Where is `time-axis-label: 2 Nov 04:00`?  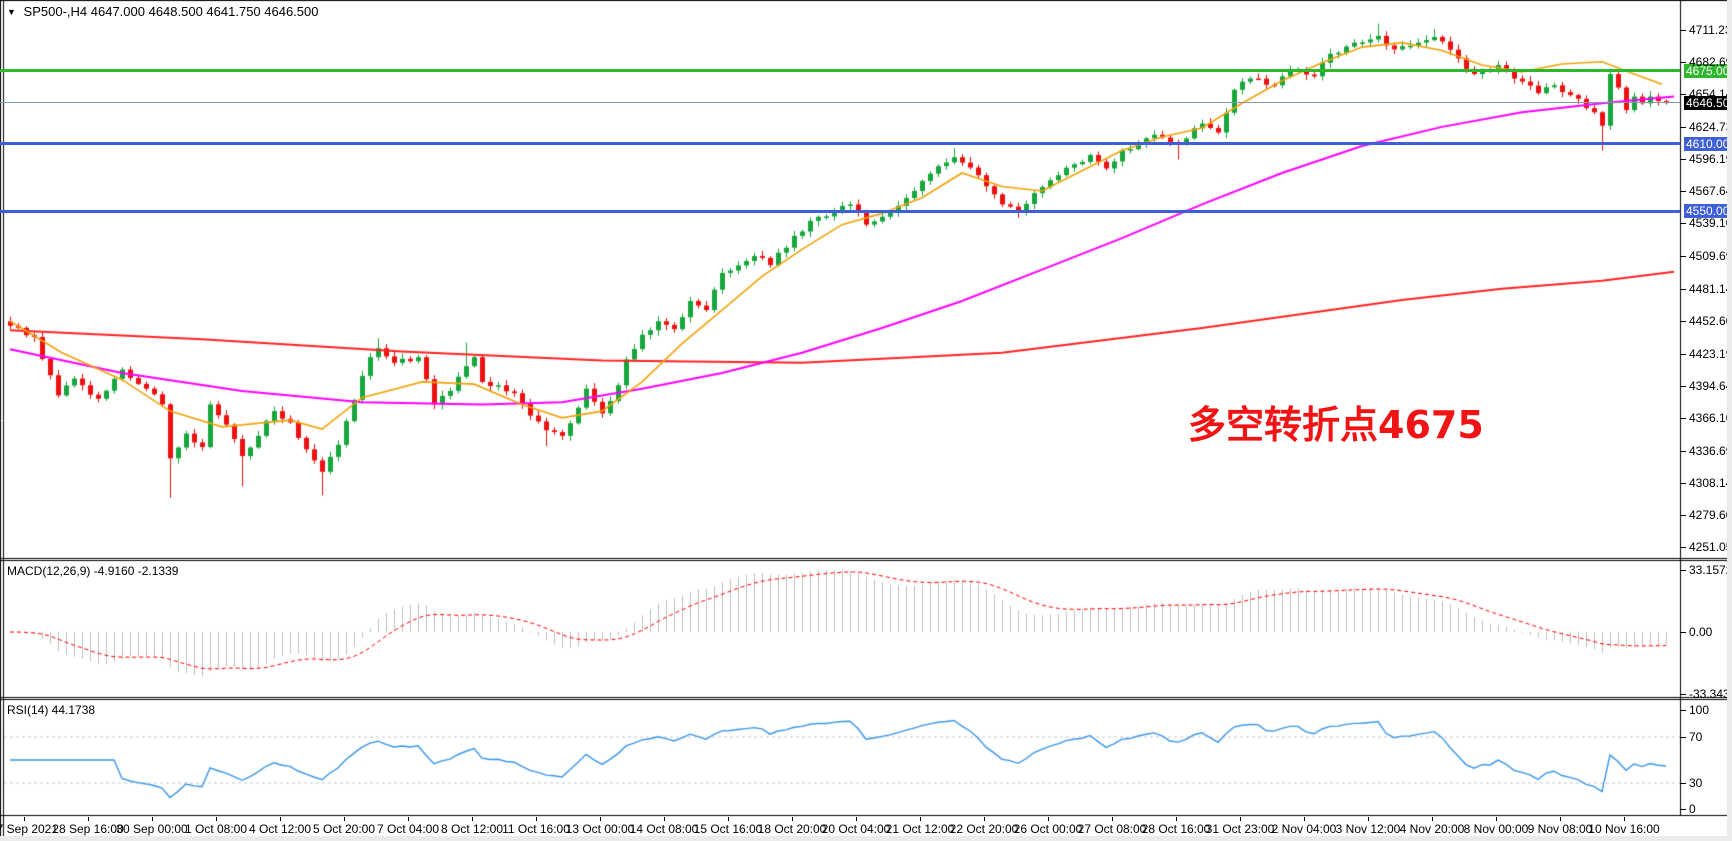
time-axis-label: 2 Nov 04:00 is located at coordinates (1304, 829).